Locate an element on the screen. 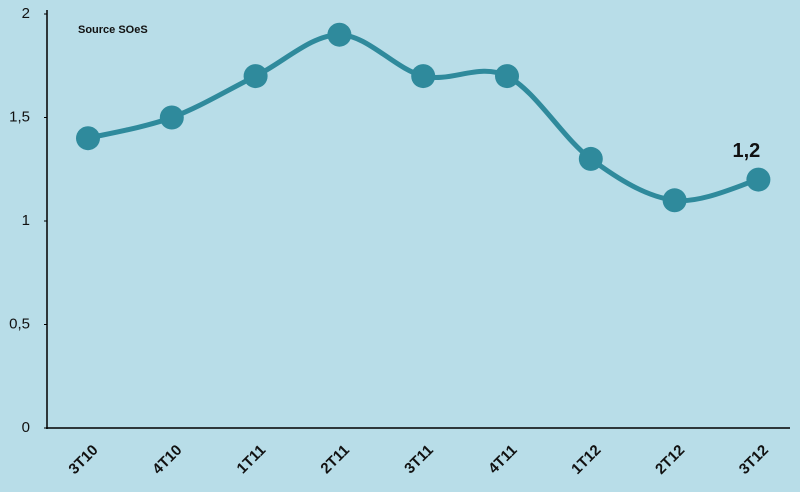 The height and width of the screenshot is (492, 800). y-tick-label: 0,5 is located at coordinates (19, 323).